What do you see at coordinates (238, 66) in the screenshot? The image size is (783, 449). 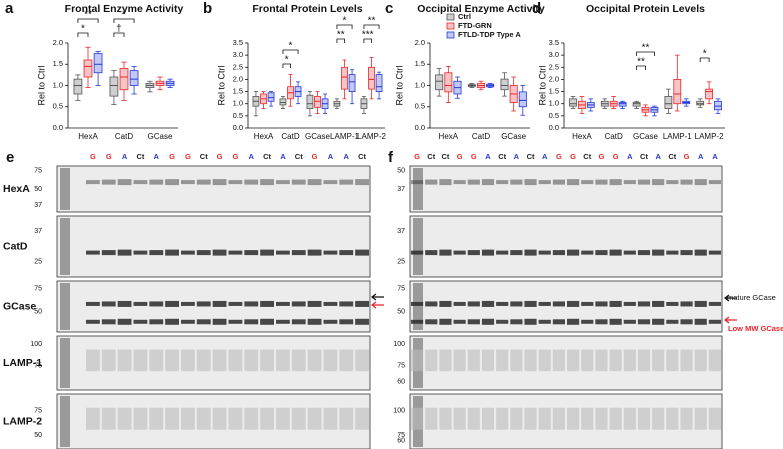 I see `y-tick-label: 2.5` at bounding box center [238, 66].